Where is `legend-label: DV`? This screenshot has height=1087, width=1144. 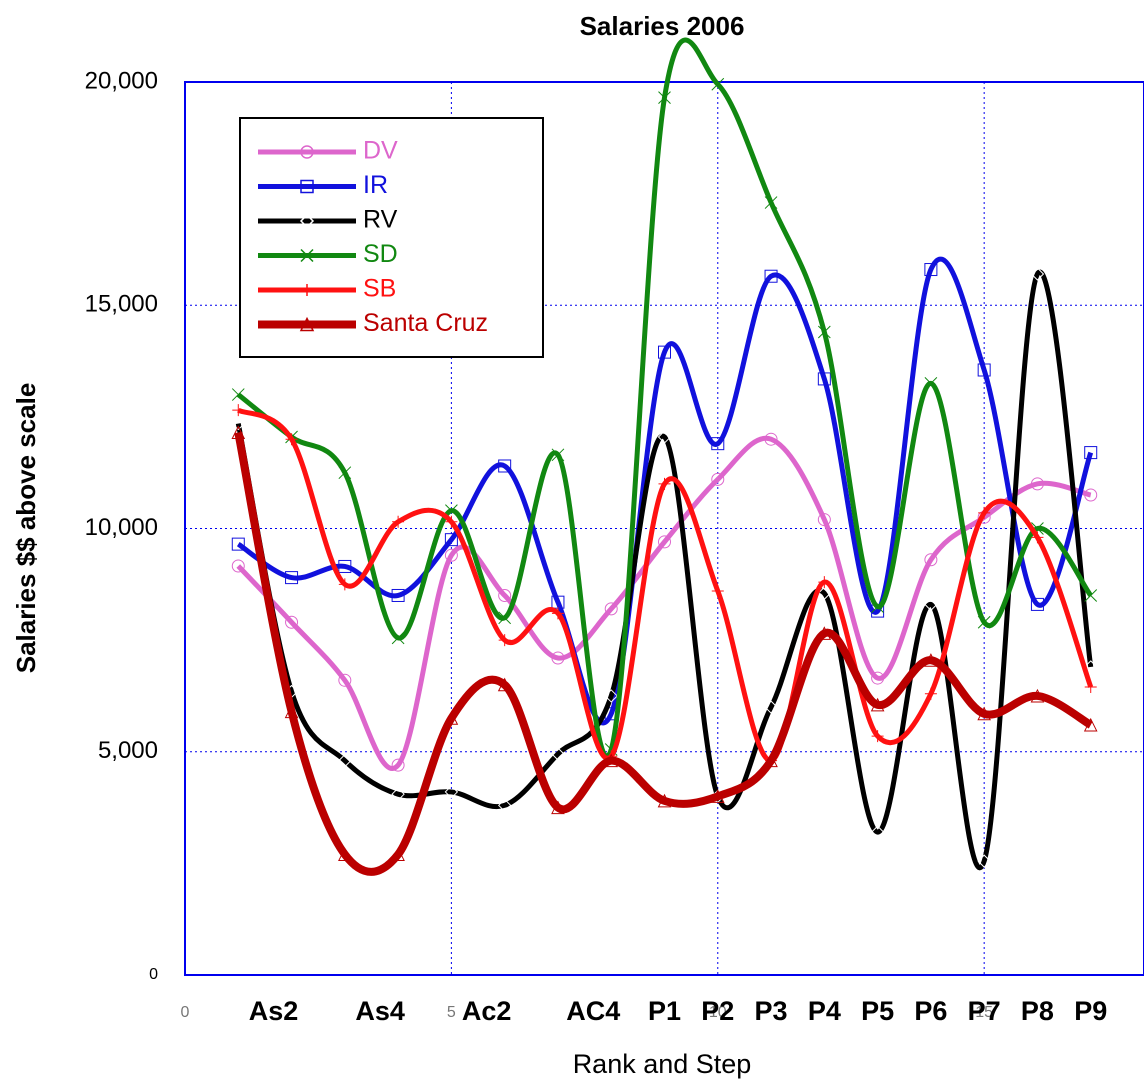 legend-label: DV is located at coordinates (380, 151).